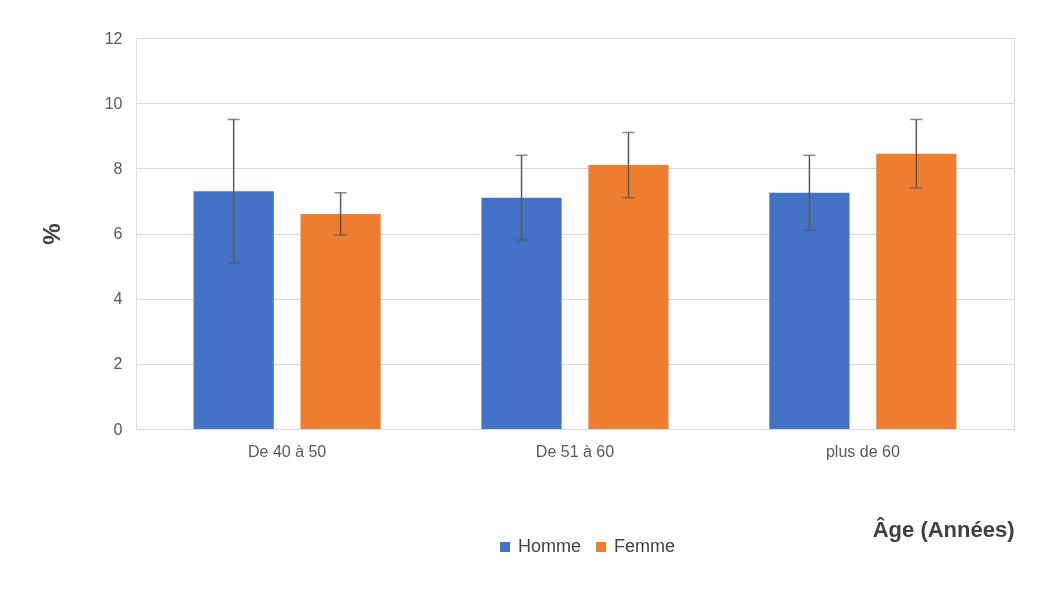  Describe the element at coordinates (113, 103) in the screenshot. I see `y-tick-label: 10` at that location.